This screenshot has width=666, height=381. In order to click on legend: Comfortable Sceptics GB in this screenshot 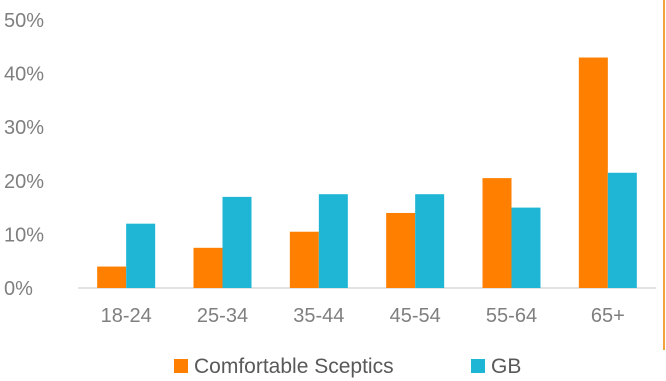, I will do `click(347, 366)`.